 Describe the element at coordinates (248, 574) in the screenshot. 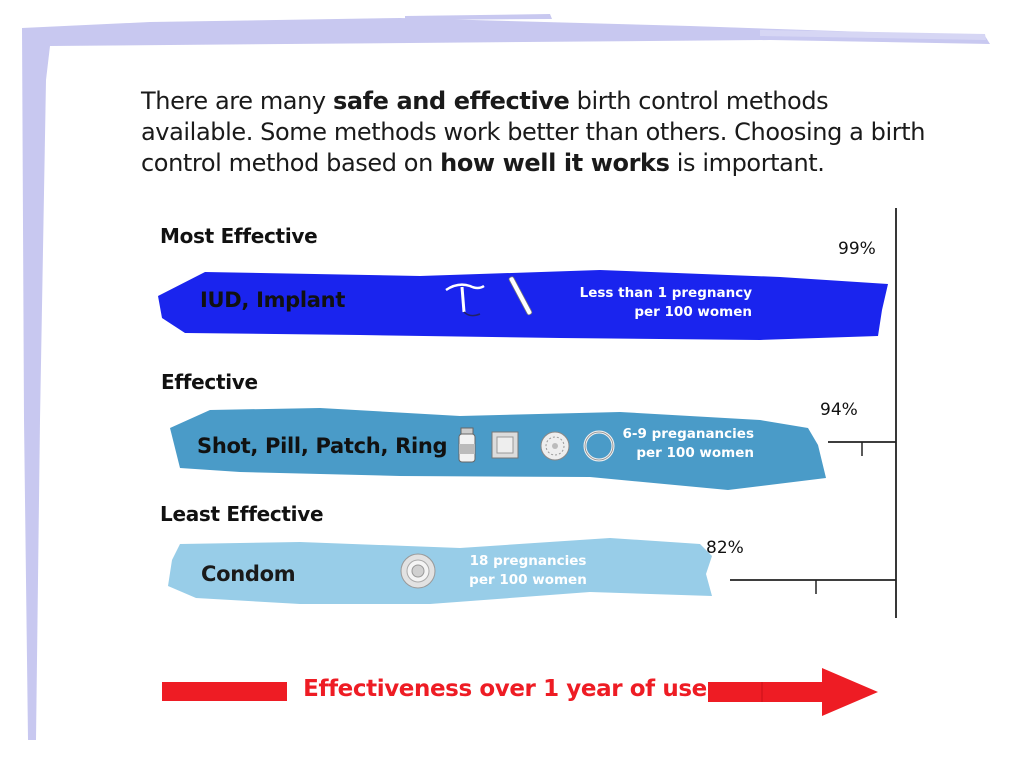

I see `method-label-condom: Condom` at that location.